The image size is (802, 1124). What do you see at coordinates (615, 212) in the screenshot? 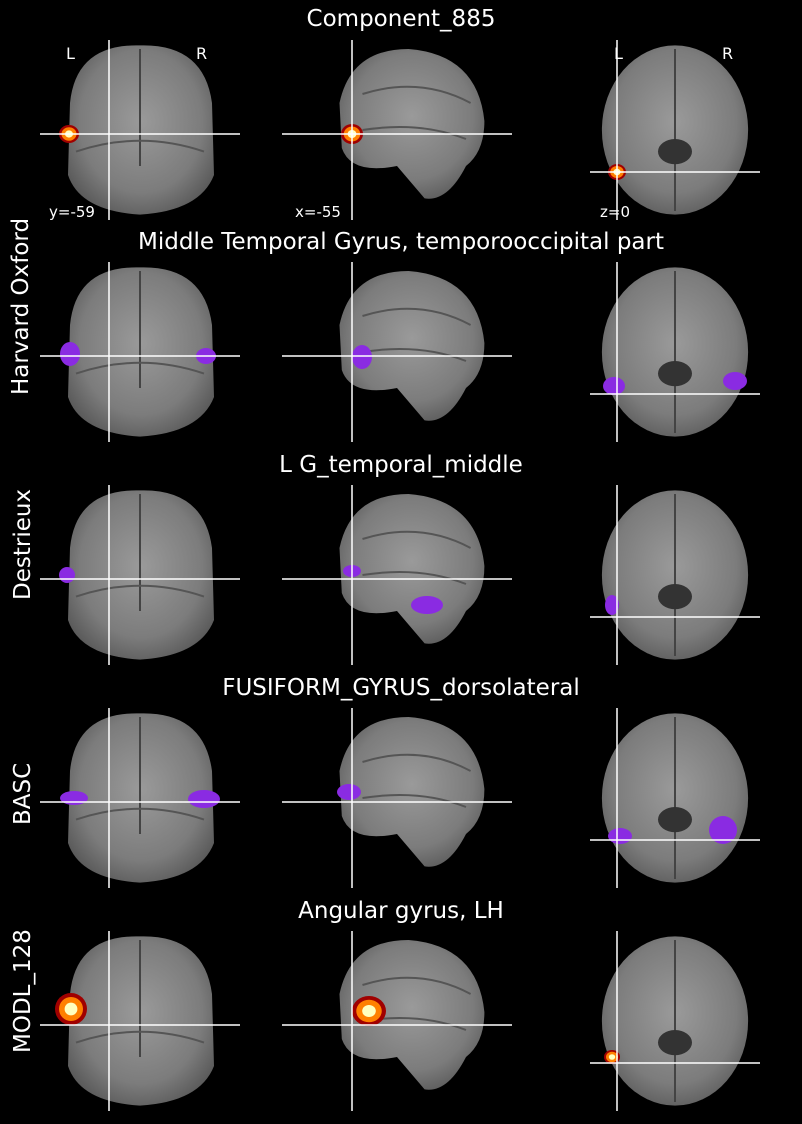
I see `axial-coordinate-label: z=0` at bounding box center [615, 212].